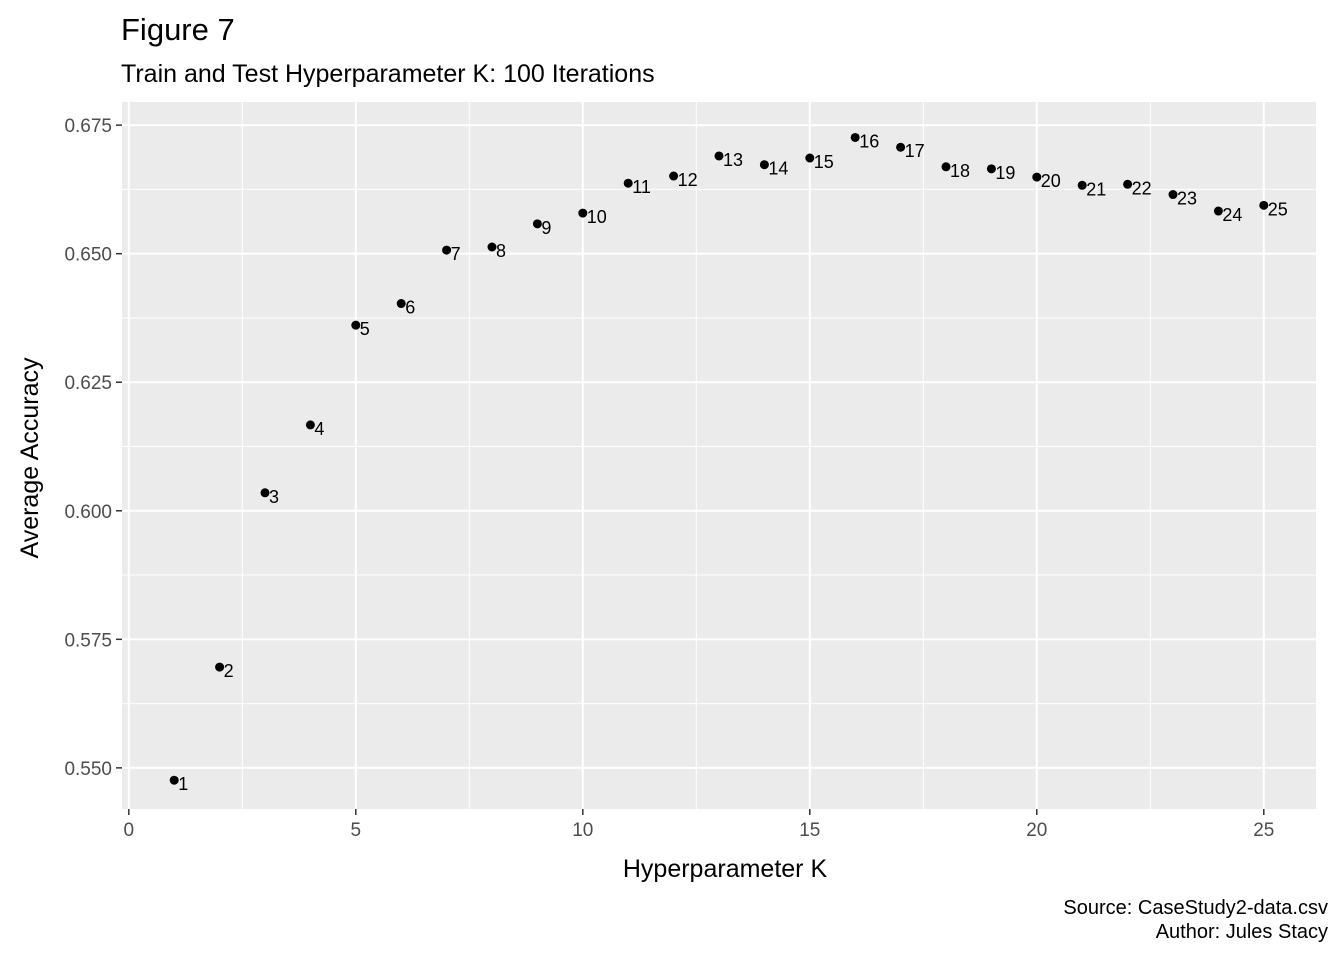 The width and height of the screenshot is (1344, 960). What do you see at coordinates (824, 162) in the screenshot?
I see `data-label: 15` at bounding box center [824, 162].